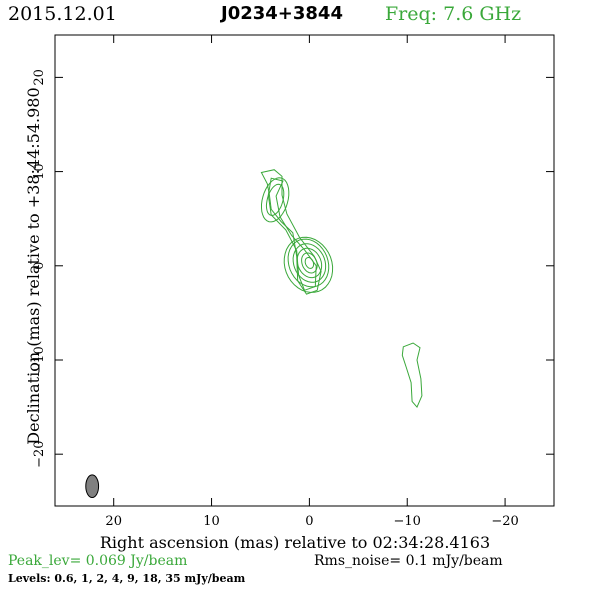 This screenshot has height=590, width=590. I want to click on y-tick-label: −10, so click(39, 359).